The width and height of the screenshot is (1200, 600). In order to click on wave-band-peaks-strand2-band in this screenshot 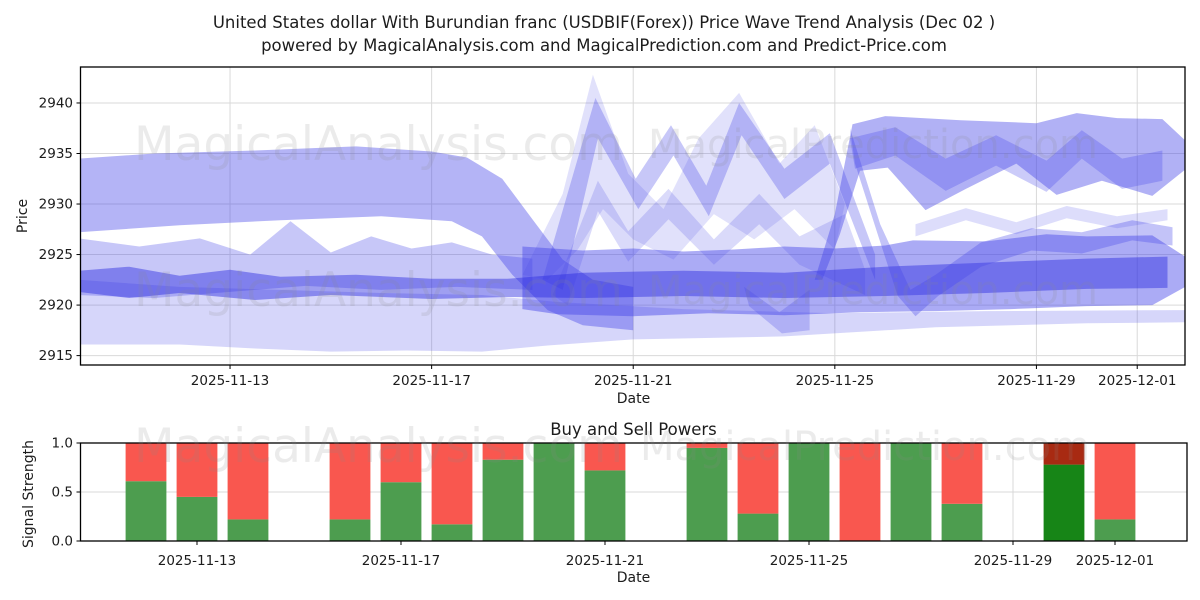, I will do `click(709, 243)`.